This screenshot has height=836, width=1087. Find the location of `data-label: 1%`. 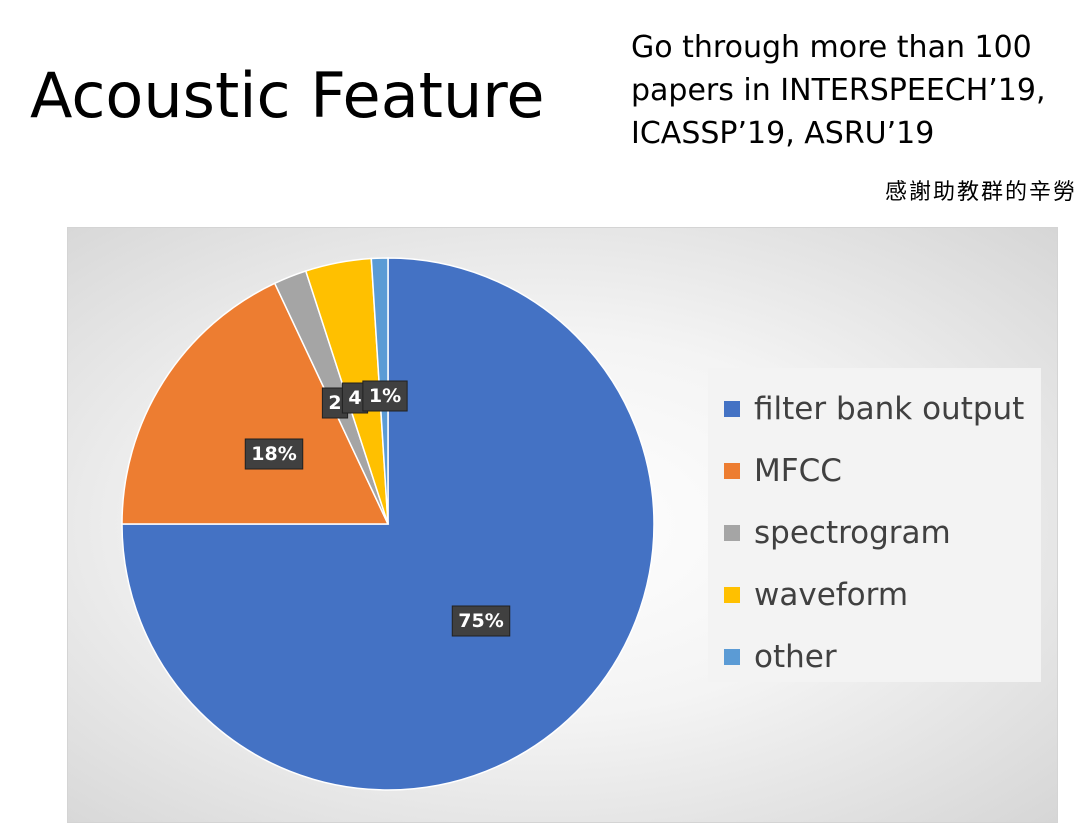

data-label: 1% is located at coordinates (385, 396).